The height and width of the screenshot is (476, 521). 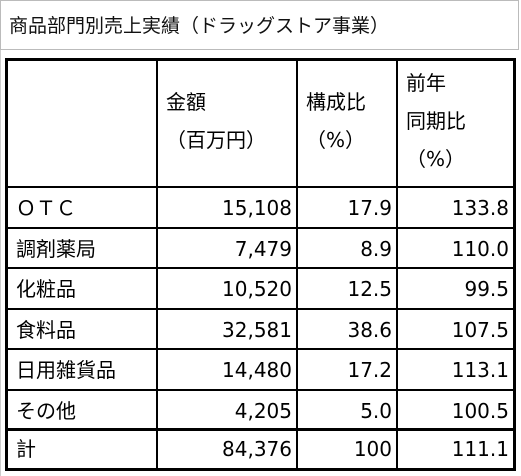 I want to click on header-line: 構成比, so click(x=336, y=102).